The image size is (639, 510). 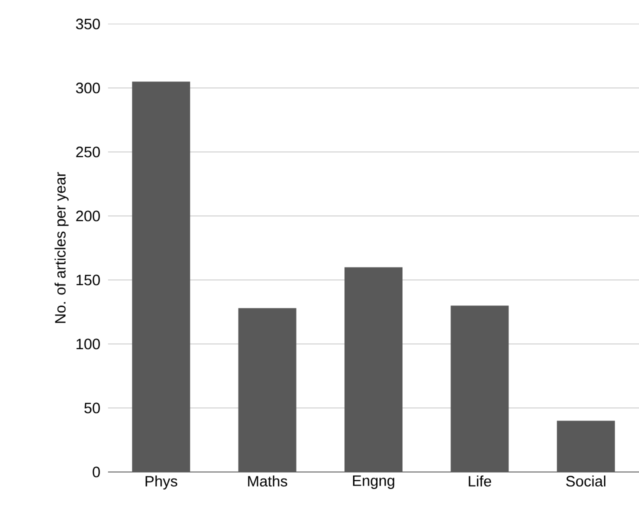 I want to click on x-tick-label: Life, so click(x=480, y=481).